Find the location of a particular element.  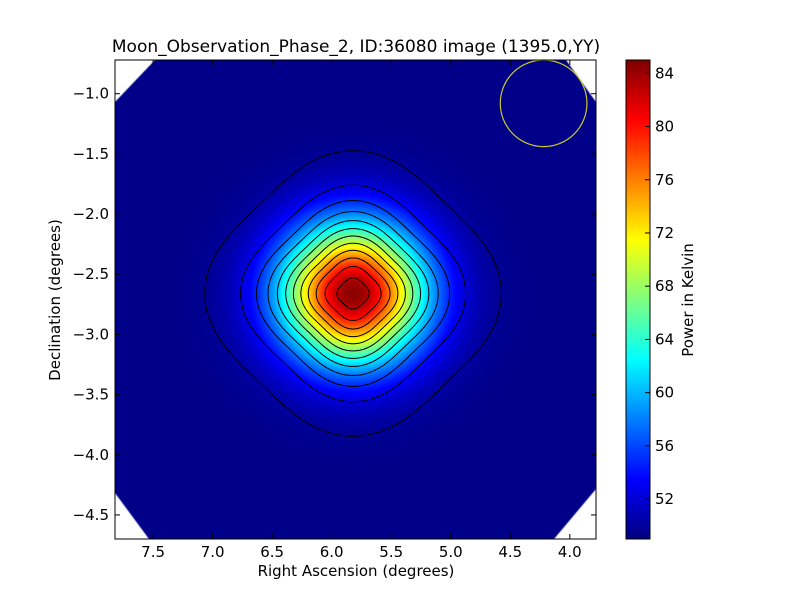

x-tick-label: 7.5 is located at coordinates (153, 552).